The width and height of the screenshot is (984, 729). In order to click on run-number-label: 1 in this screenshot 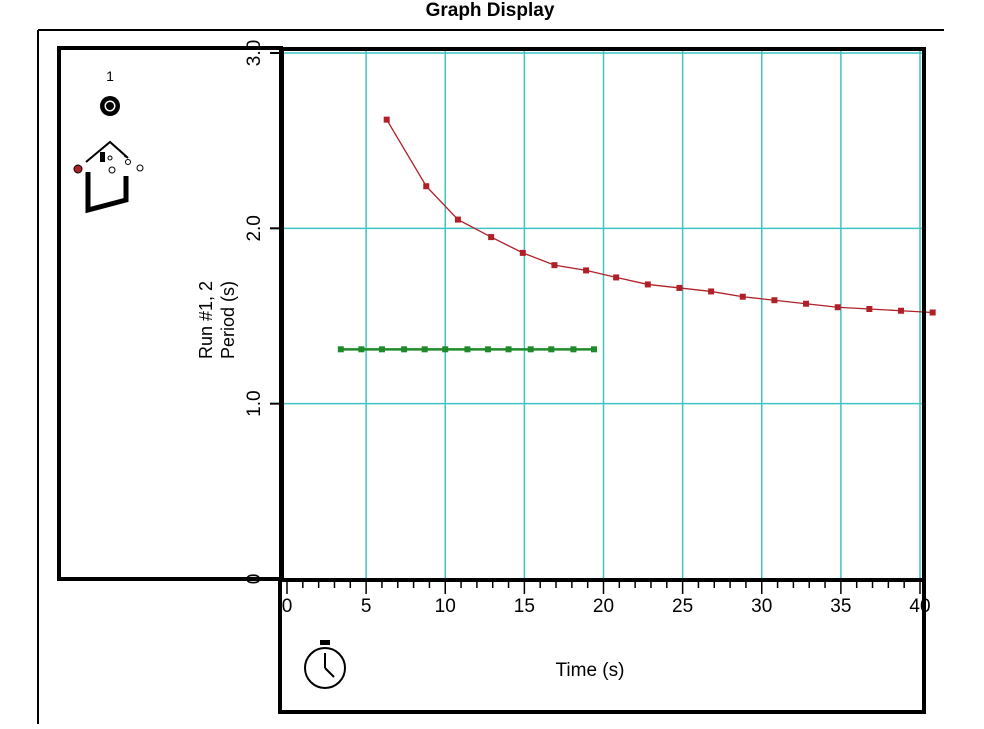, I will do `click(110, 76)`.